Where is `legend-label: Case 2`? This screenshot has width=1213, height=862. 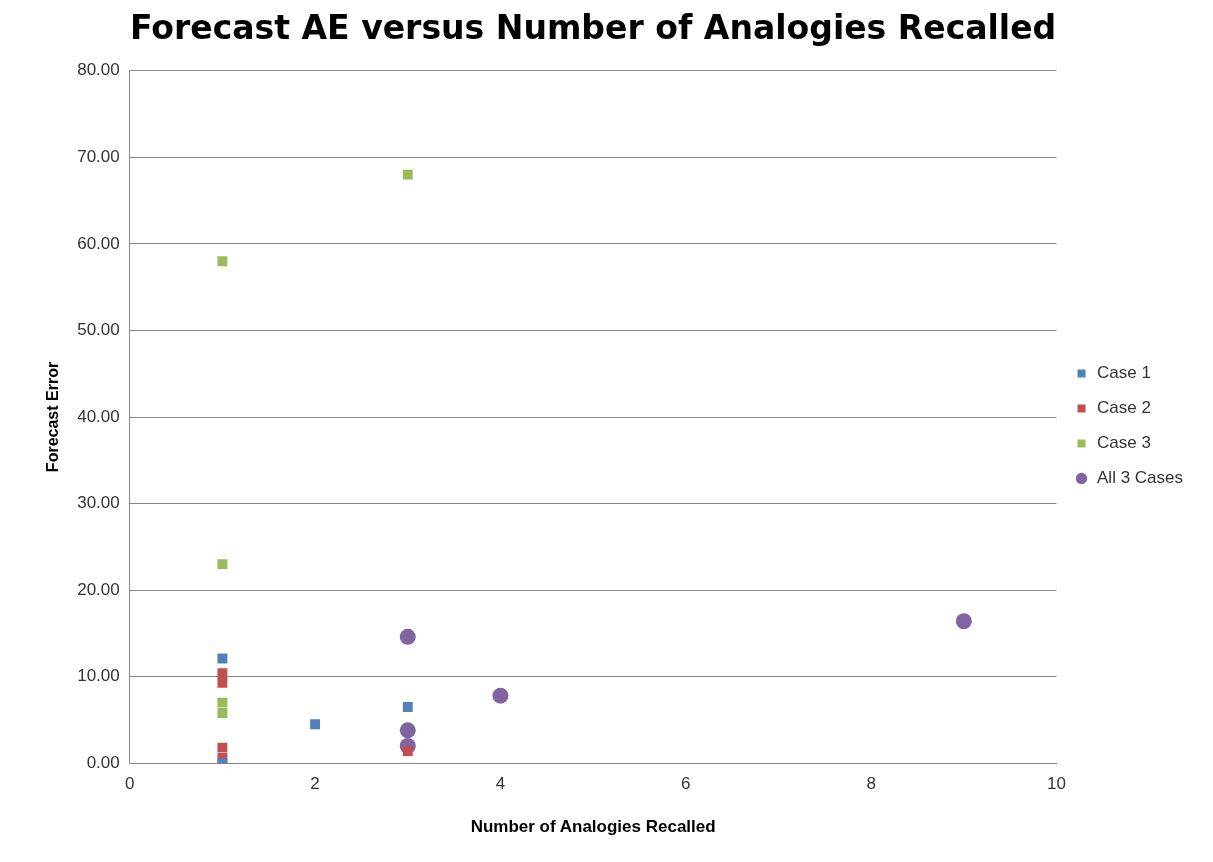
legend-label: Case 2 is located at coordinates (1124, 408).